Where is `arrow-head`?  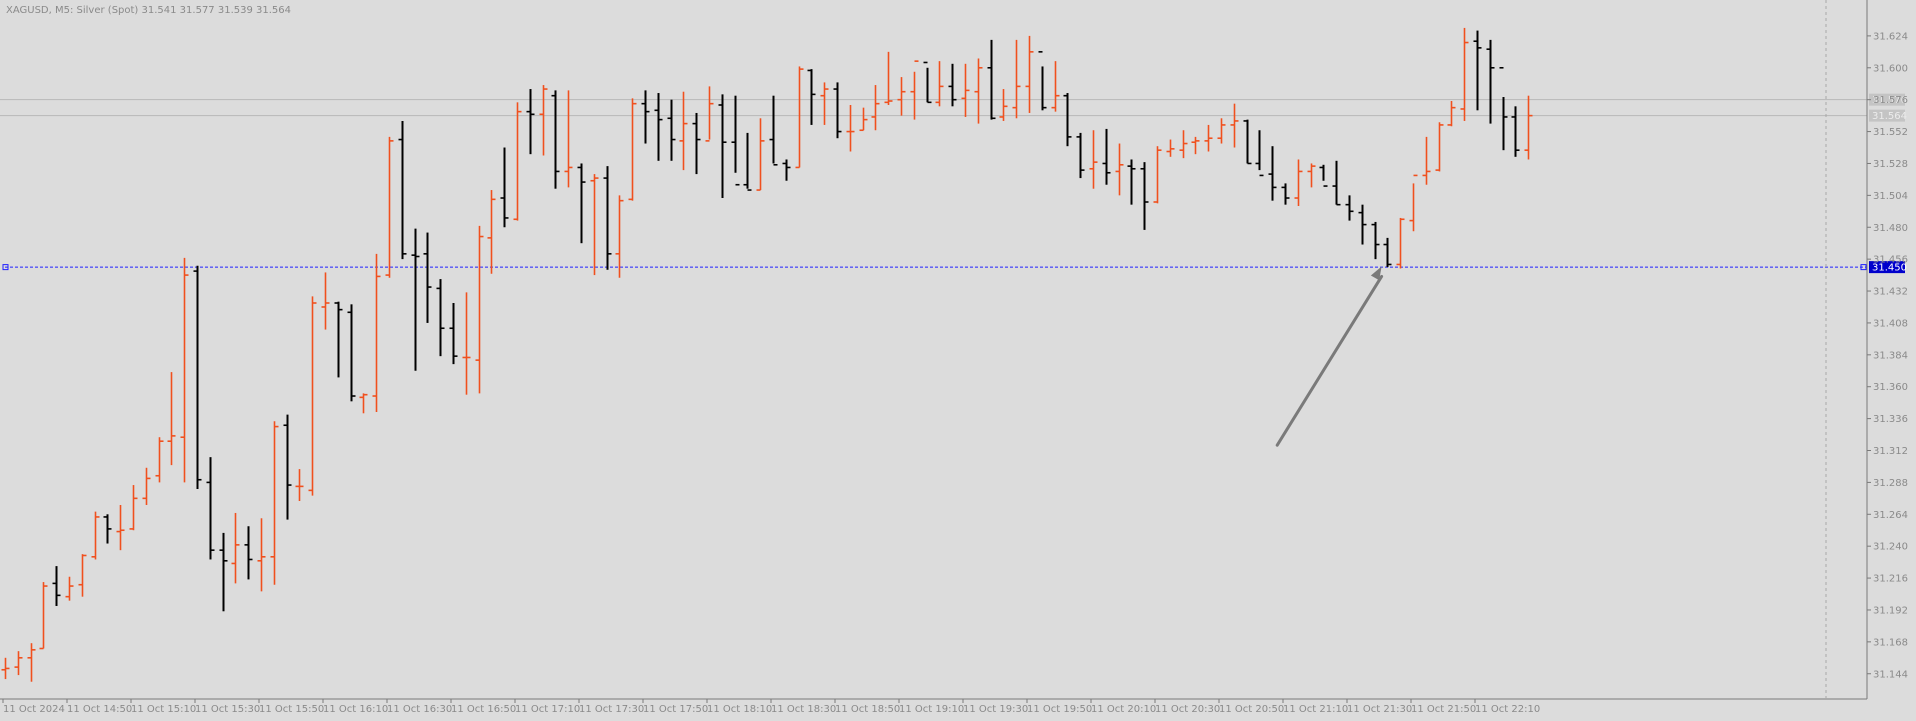
arrow-head is located at coordinates (1376, 273).